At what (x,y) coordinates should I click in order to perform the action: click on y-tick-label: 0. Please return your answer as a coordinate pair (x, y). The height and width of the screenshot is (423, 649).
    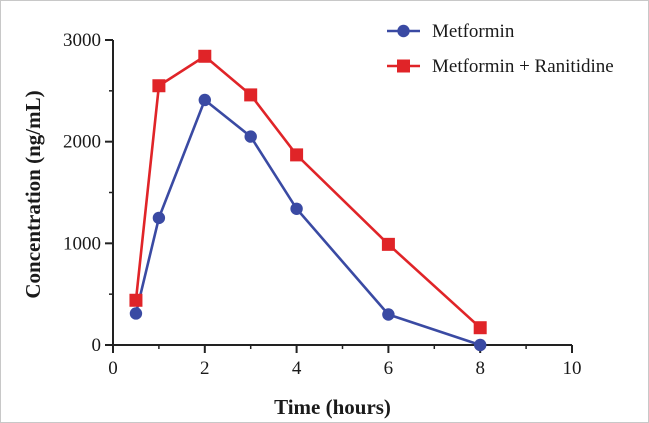
    Looking at the image, I should click on (97, 345).